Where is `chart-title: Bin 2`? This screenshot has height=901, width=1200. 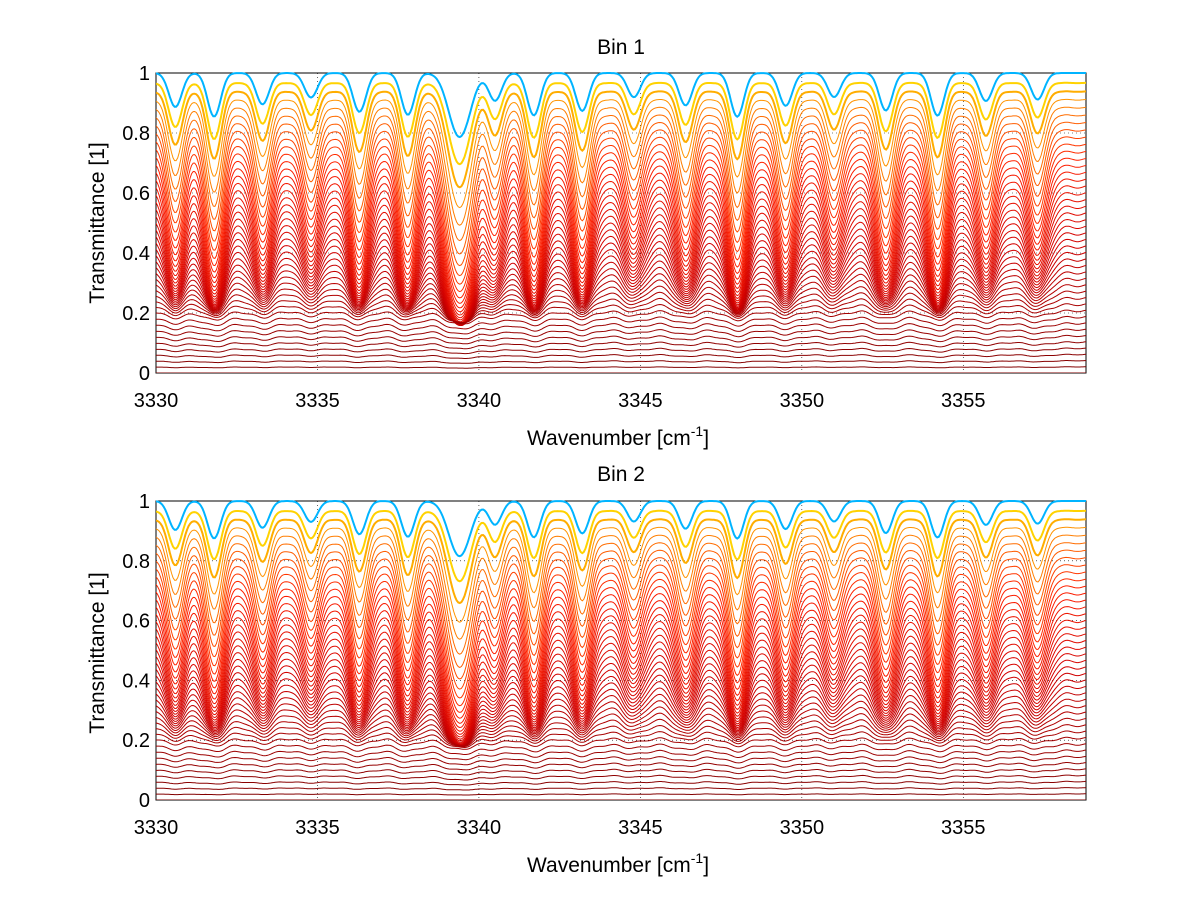 chart-title: Bin 2 is located at coordinates (621, 474).